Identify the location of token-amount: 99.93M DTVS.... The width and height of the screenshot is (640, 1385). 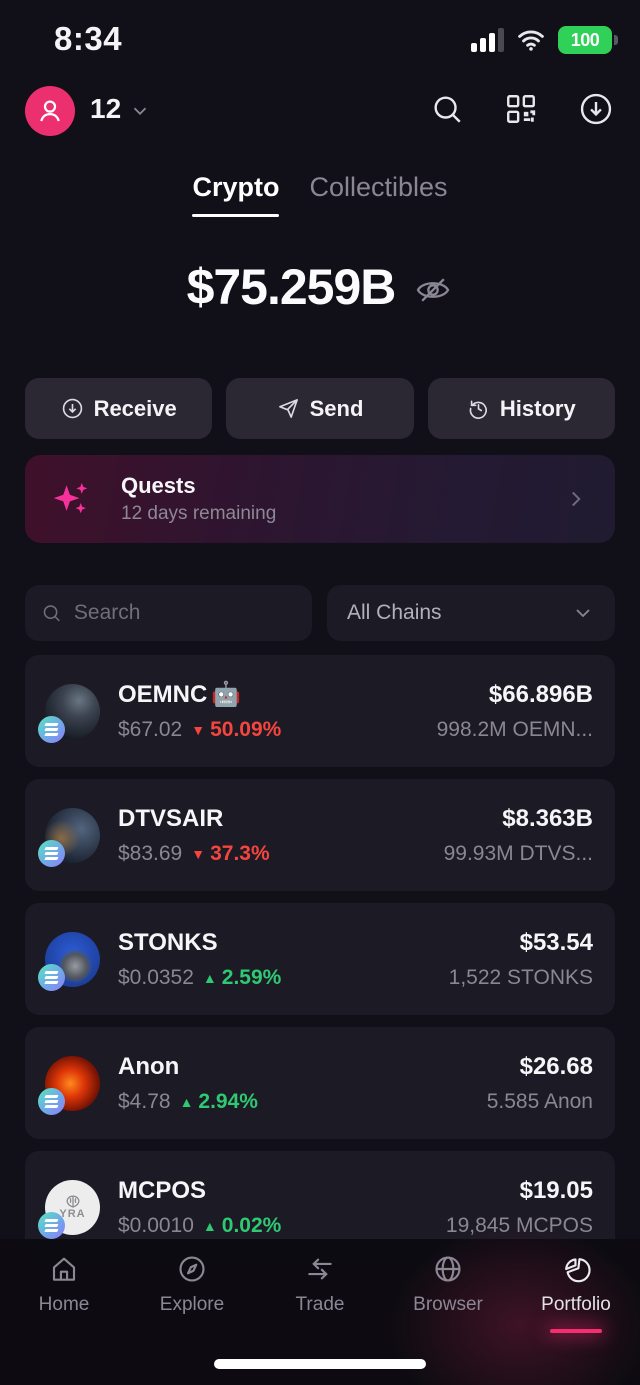
(518, 853).